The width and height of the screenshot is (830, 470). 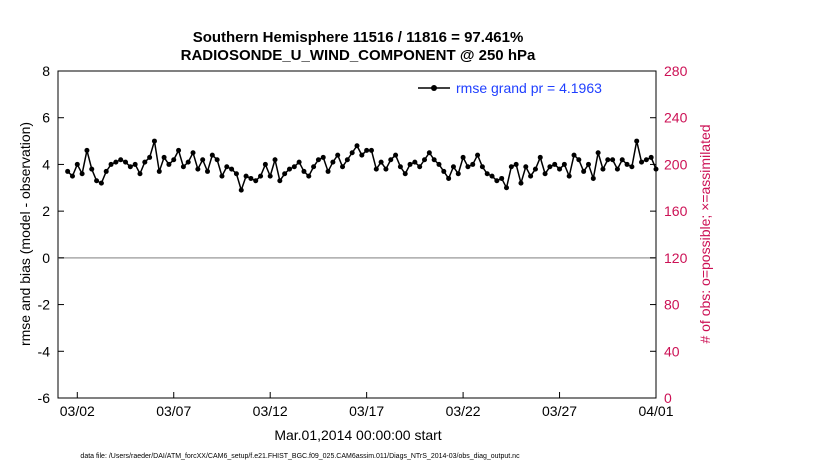 I want to click on y-tick-label-left: 2, so click(x=46, y=211).